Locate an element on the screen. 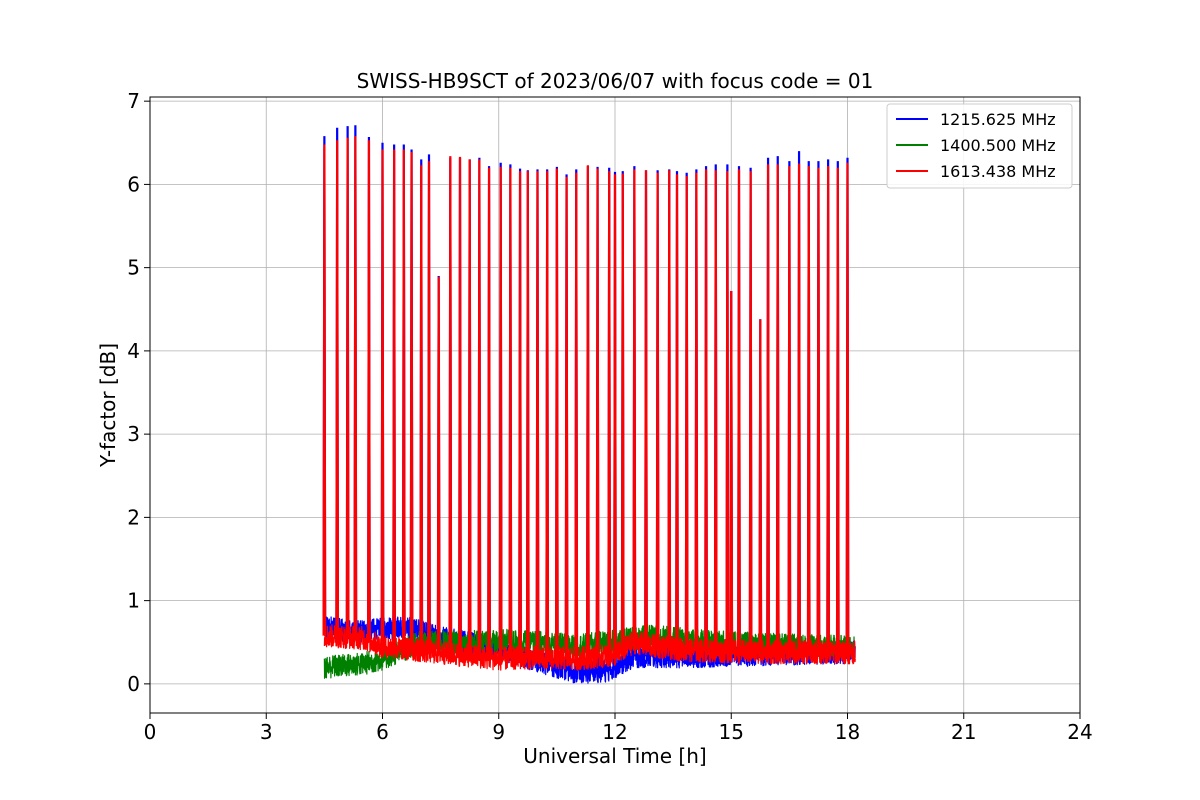  x-tick-label: 6 is located at coordinates (382, 732).